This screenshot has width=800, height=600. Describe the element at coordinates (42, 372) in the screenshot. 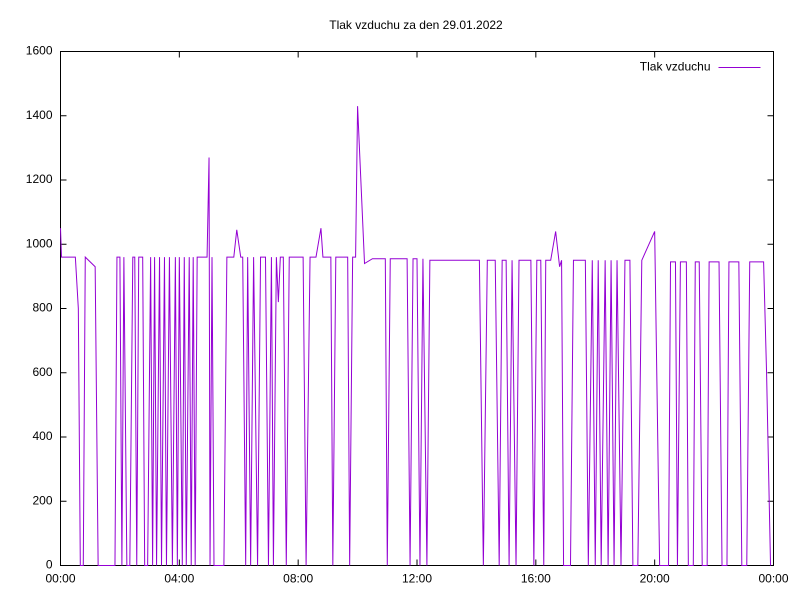

I see `y-tick-label: 600` at that location.